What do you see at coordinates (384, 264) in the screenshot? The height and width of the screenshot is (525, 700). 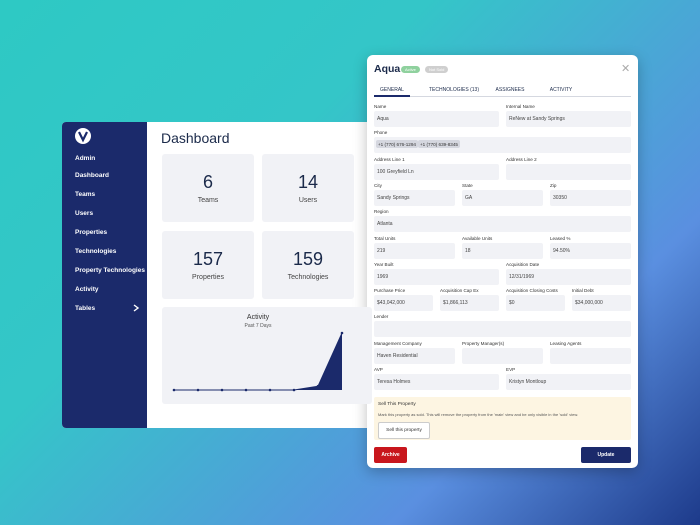 I see `field-label: Year Built` at bounding box center [384, 264].